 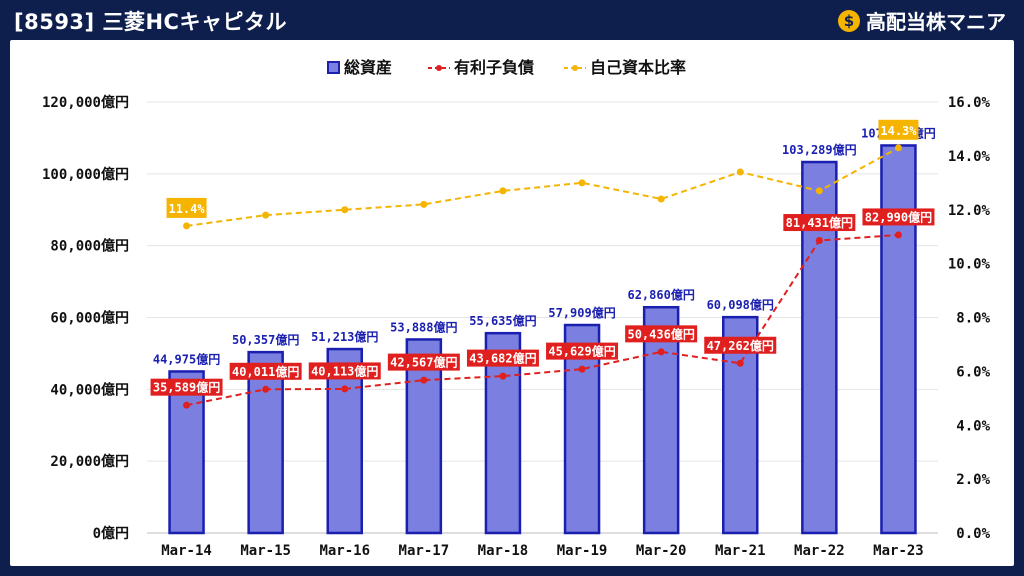 What do you see at coordinates (581, 312) in the screenshot?
I see `bar-data-label: 57,909億円` at bounding box center [581, 312].